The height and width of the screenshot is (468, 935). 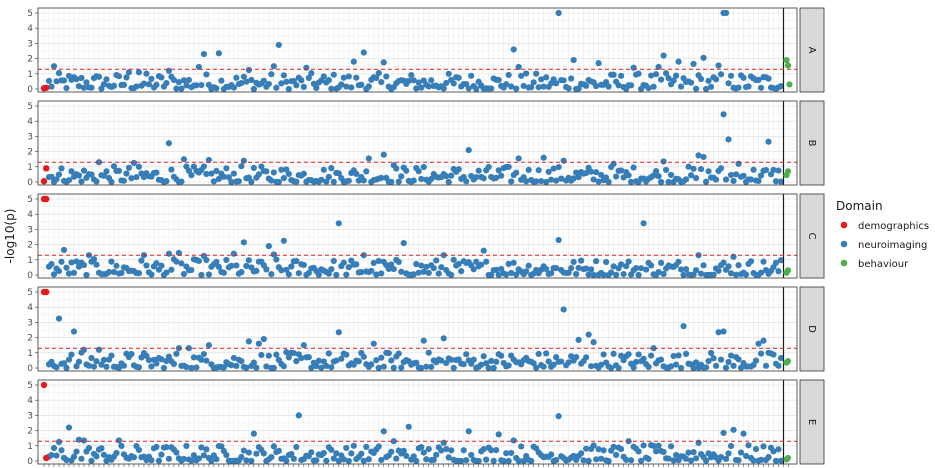 What do you see at coordinates (30, 339) in the screenshot?
I see `y-tick-label: 2` at bounding box center [30, 339].